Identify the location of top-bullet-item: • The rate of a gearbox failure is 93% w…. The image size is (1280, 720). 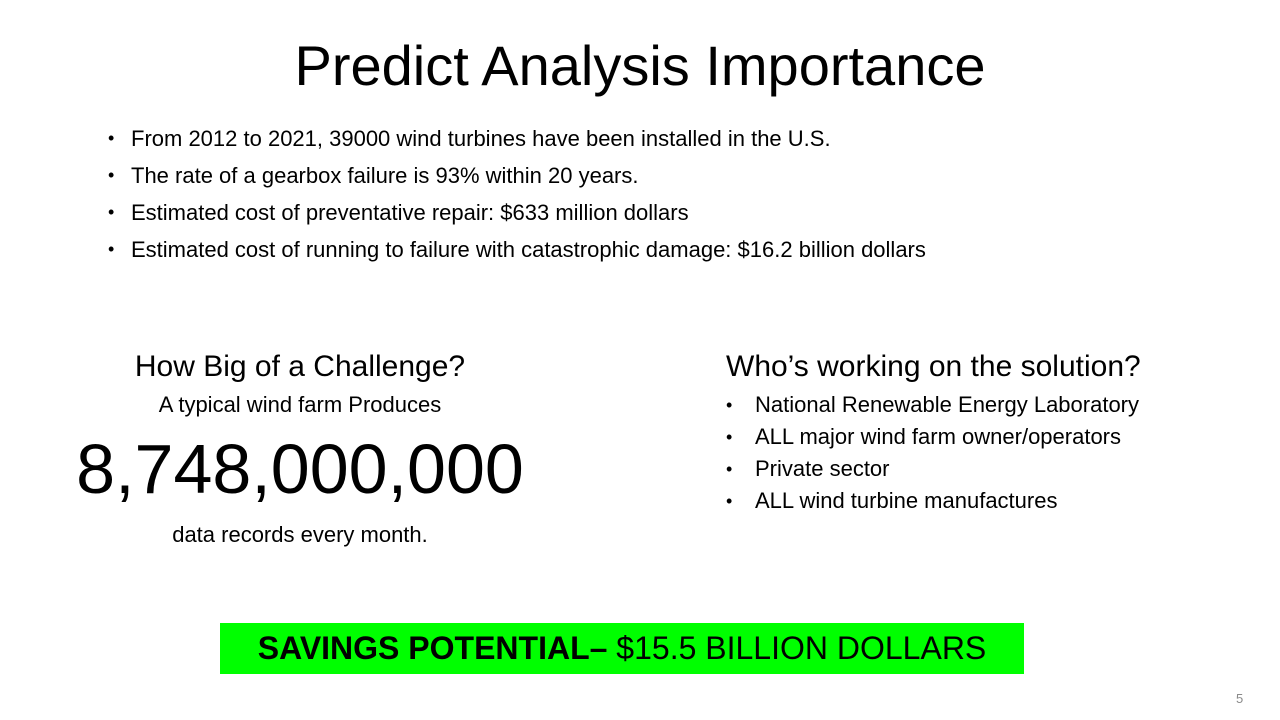
(658, 175).